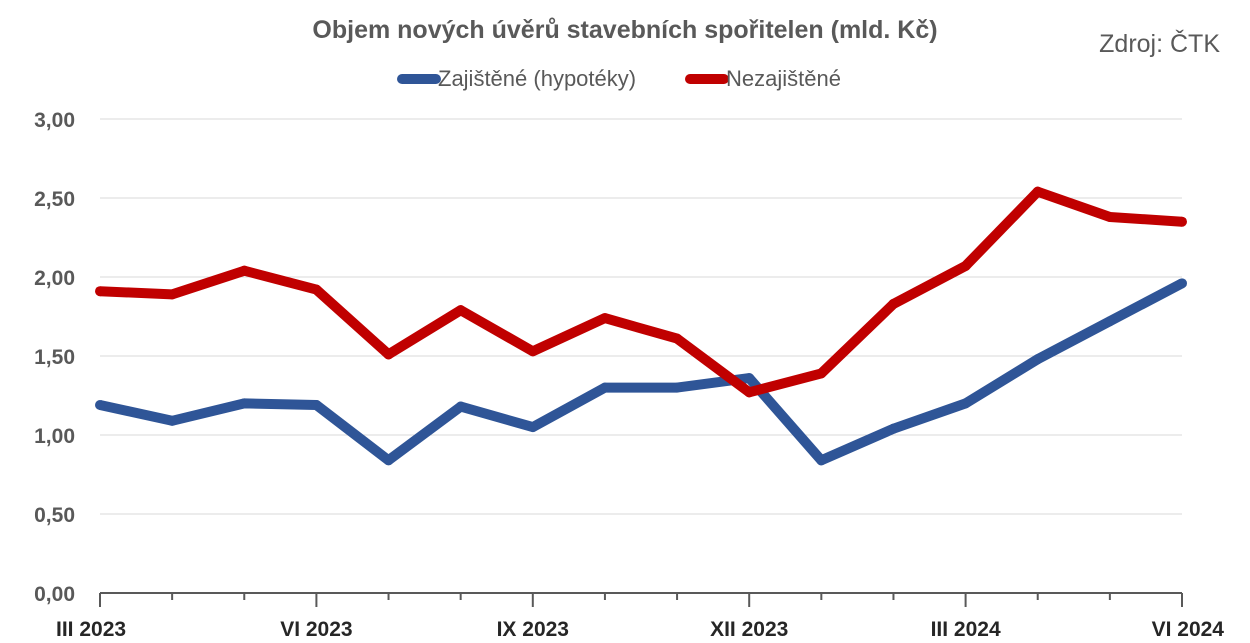  Describe the element at coordinates (54, 436) in the screenshot. I see `y-tick-label: 1,00` at that location.